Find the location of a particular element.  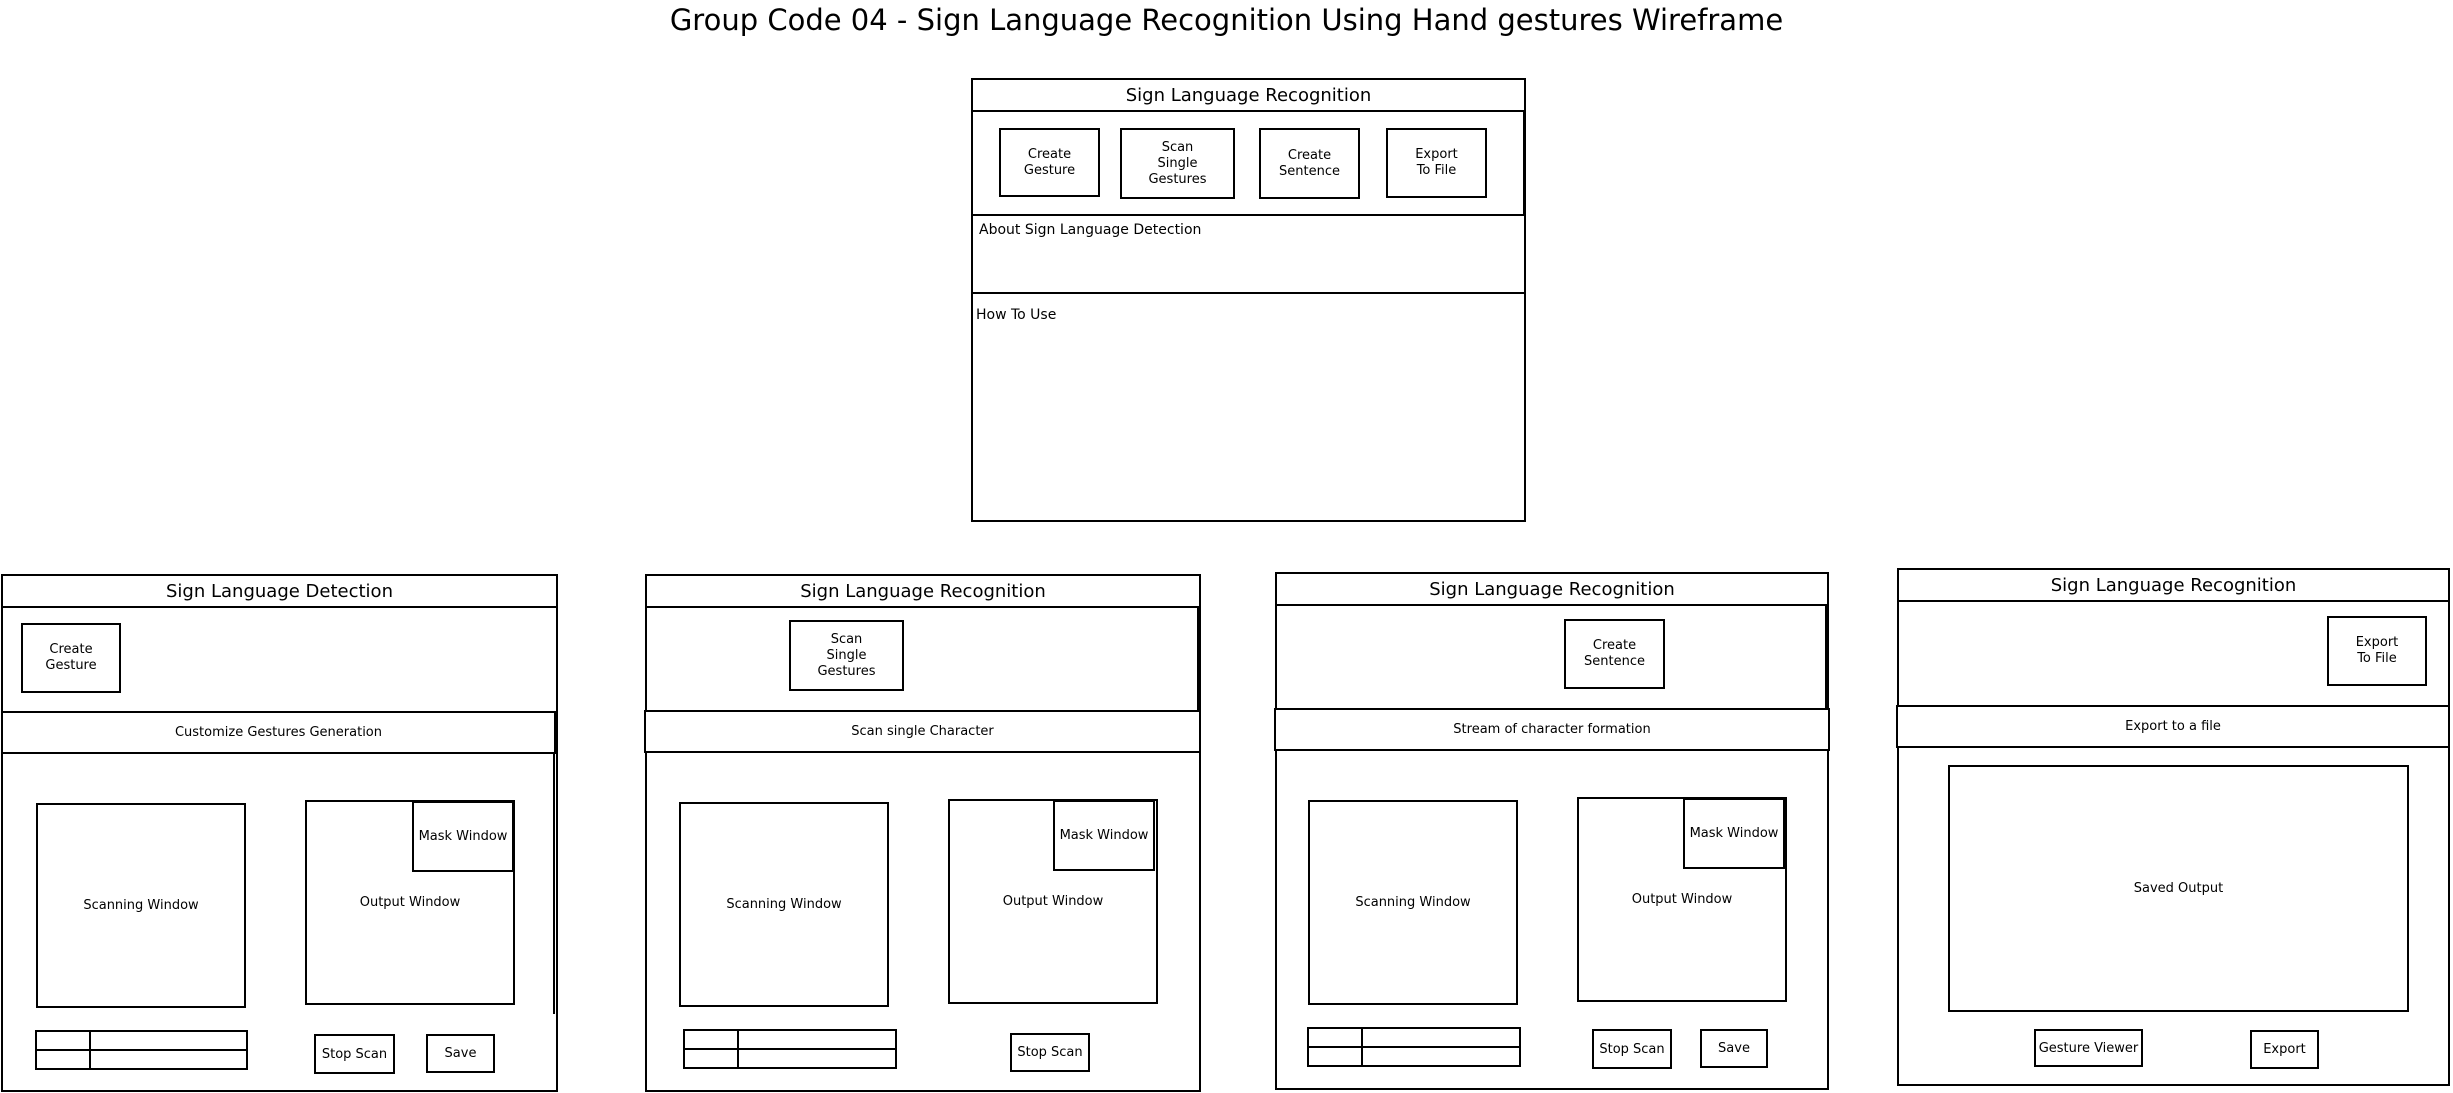

gesture-viewer-button: Gesture Viewer is located at coordinates (2088, 1048).